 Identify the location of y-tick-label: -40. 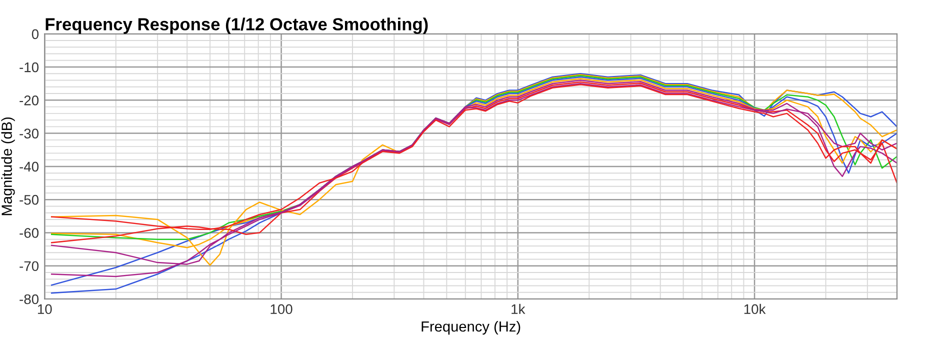
(29, 167).